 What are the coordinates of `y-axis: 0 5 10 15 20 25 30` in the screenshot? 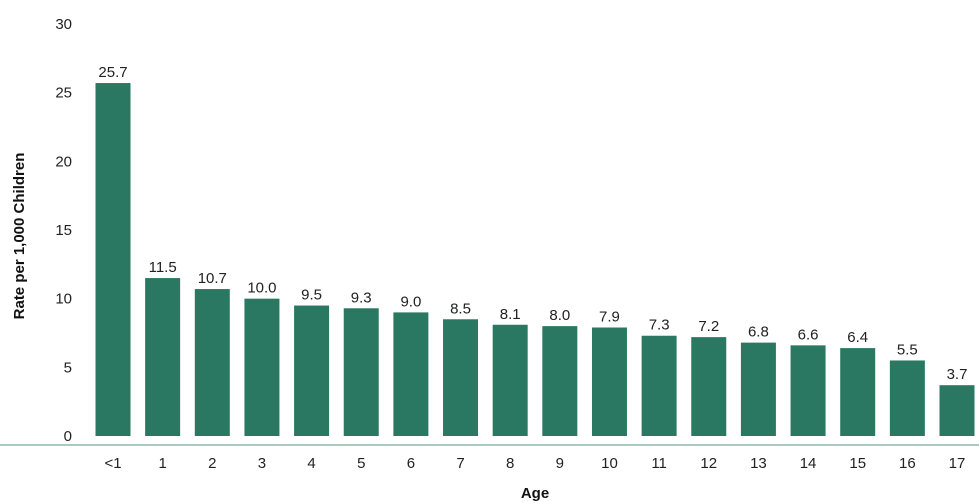 It's located at (63, 230).